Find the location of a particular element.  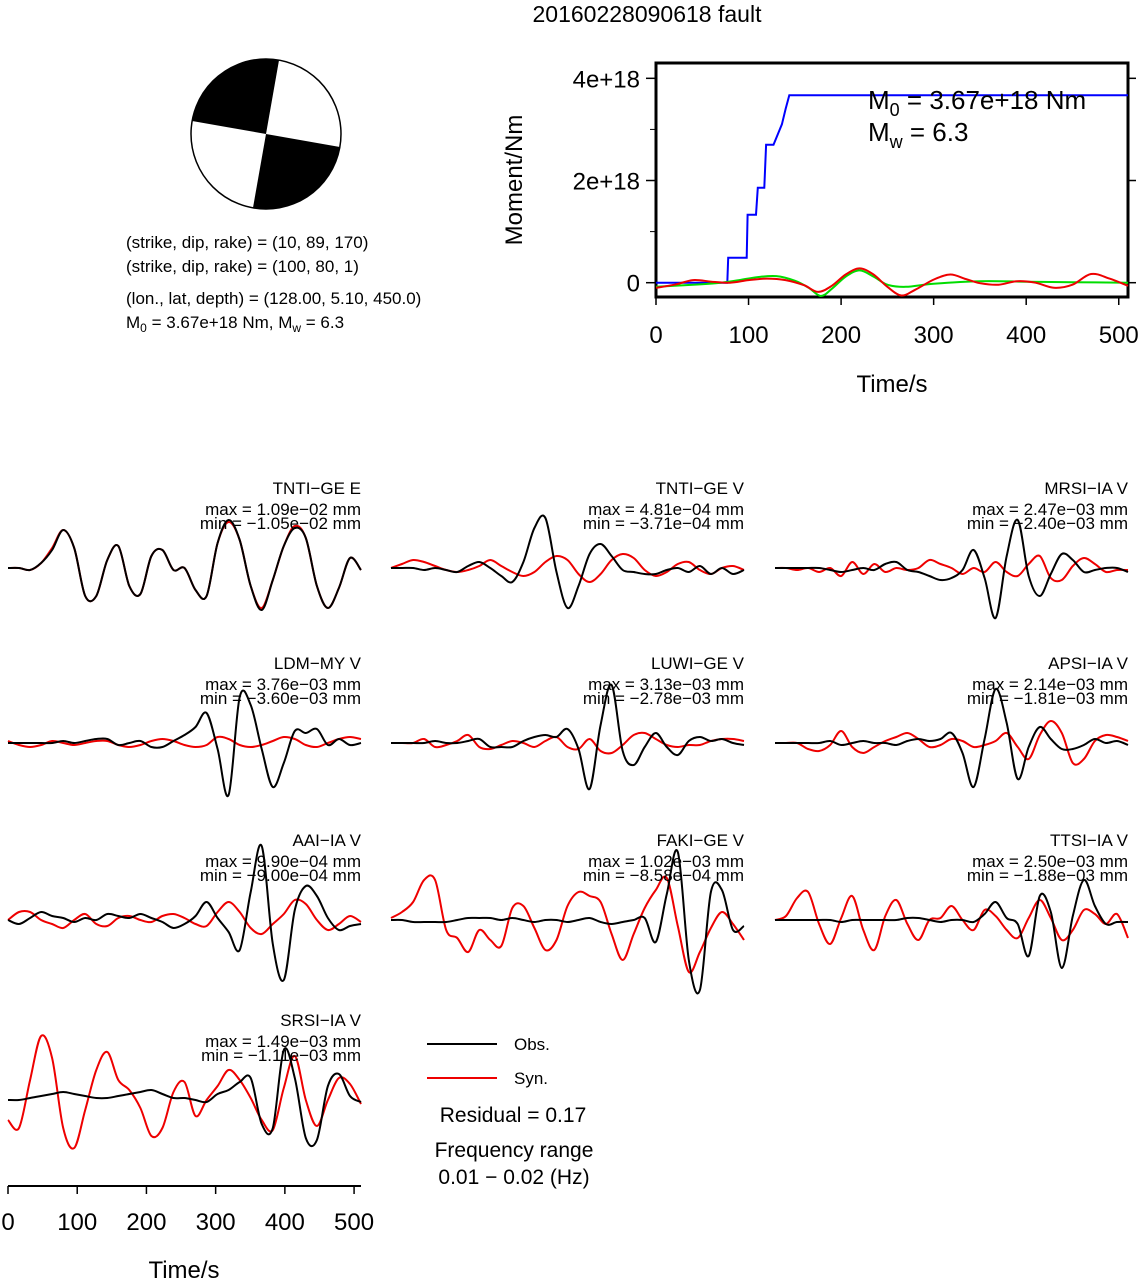

station-min: min = −1.88e−03 mm is located at coordinates (1047, 875).